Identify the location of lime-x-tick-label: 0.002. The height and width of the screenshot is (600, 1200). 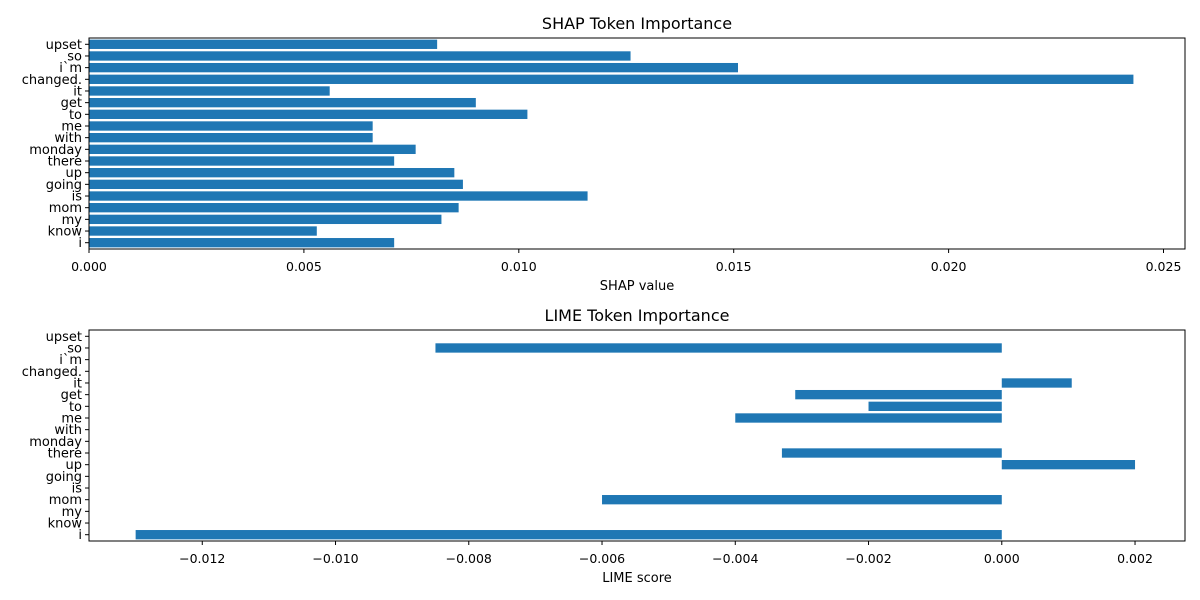
(1135, 558).